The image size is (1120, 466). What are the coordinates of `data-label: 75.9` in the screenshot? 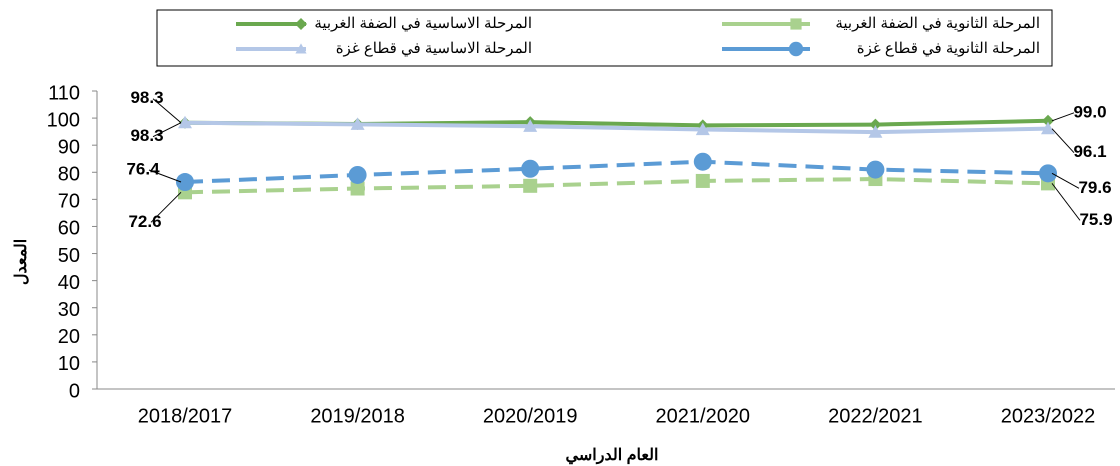 It's located at (1095, 219).